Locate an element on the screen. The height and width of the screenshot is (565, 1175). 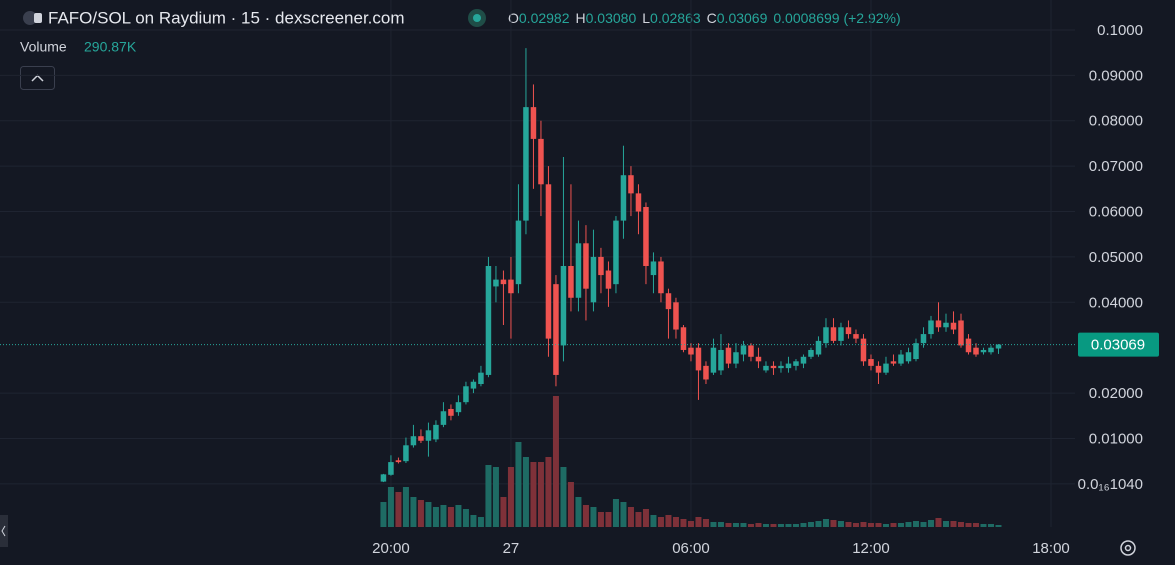
legend-value: 0.03080 is located at coordinates (611, 18).